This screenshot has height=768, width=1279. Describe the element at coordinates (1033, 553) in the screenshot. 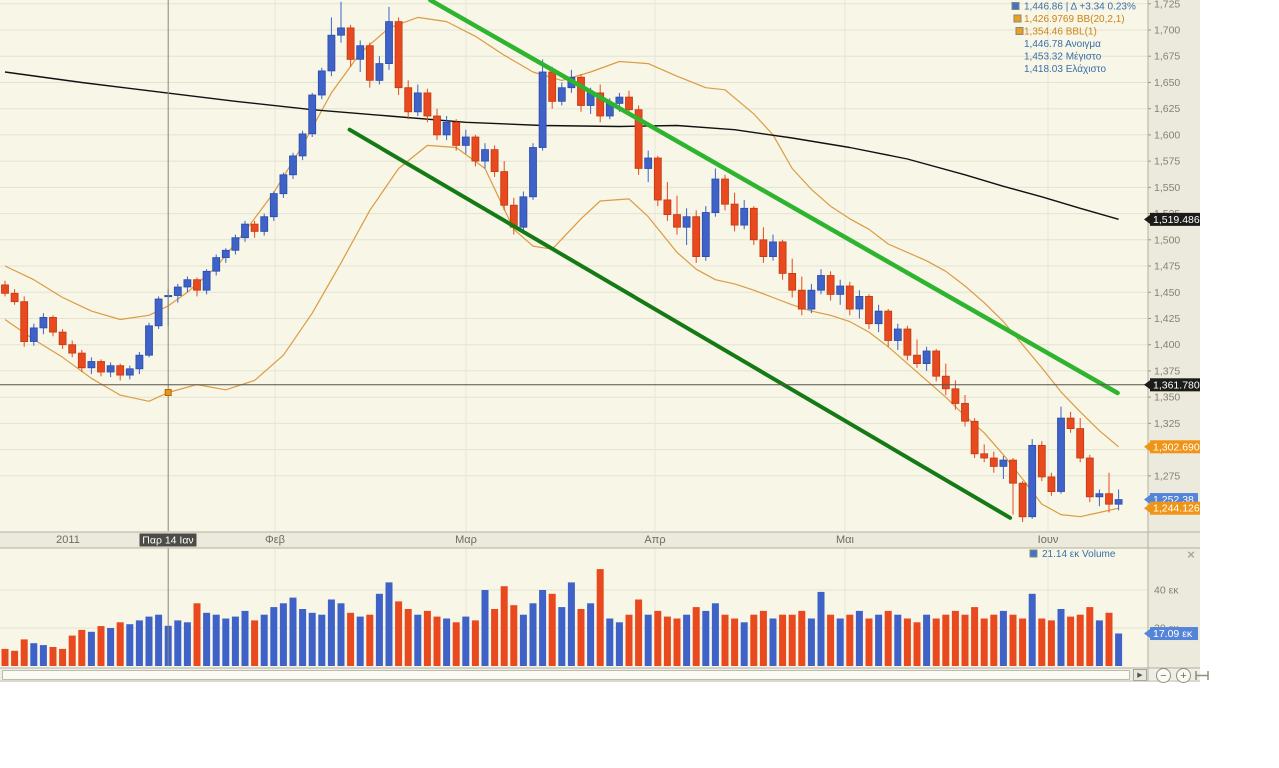

I see `legend-swatch` at that location.